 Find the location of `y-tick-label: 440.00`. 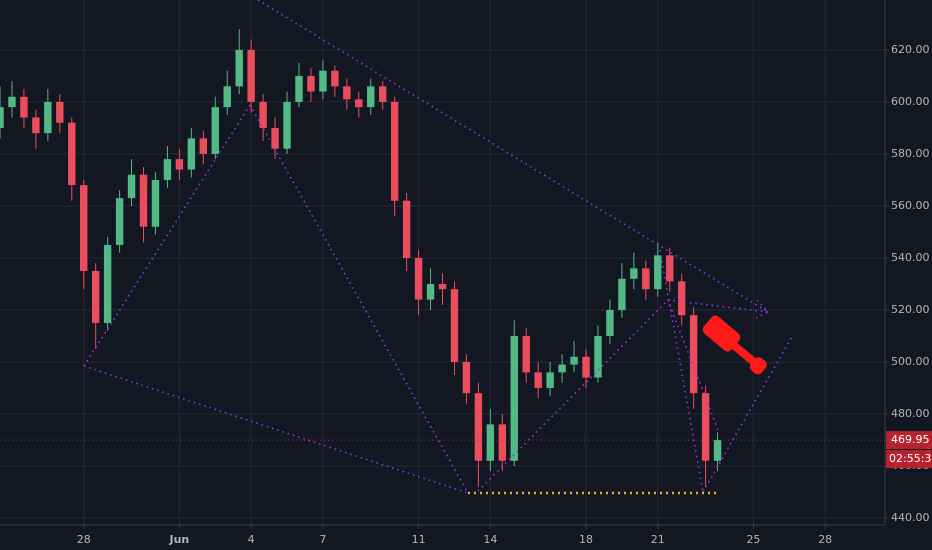

y-tick-label: 440.00 is located at coordinates (910, 517).